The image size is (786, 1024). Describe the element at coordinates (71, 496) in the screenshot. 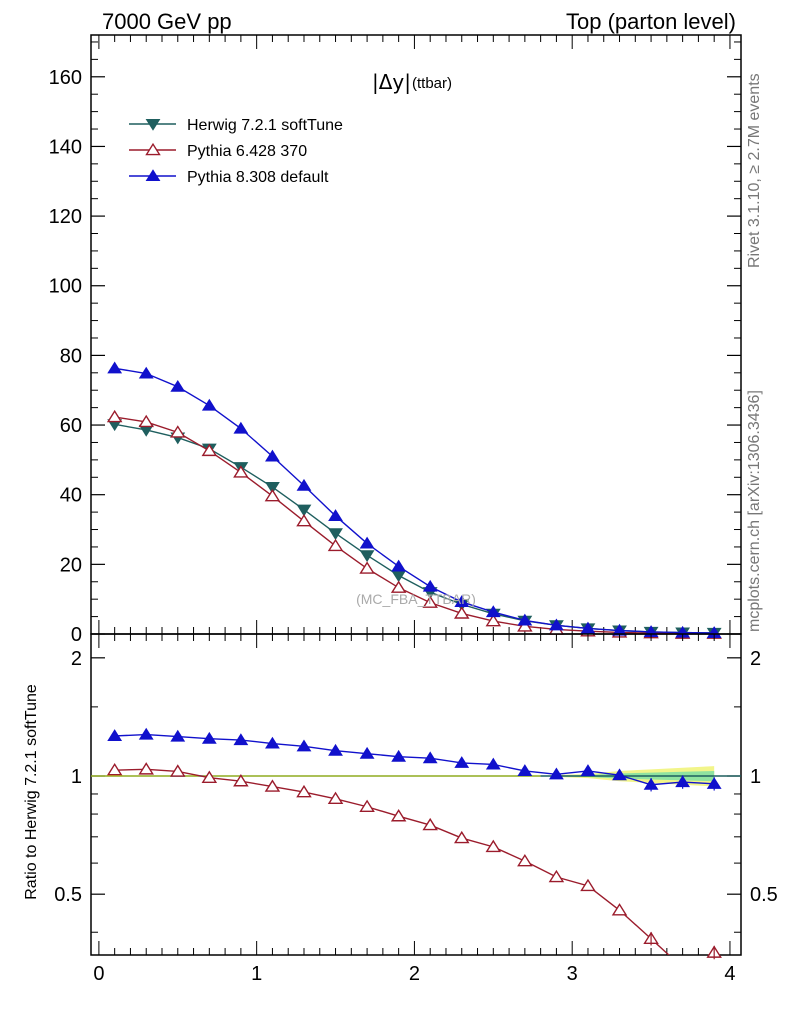

I see `main-ytick-label: 40` at that location.